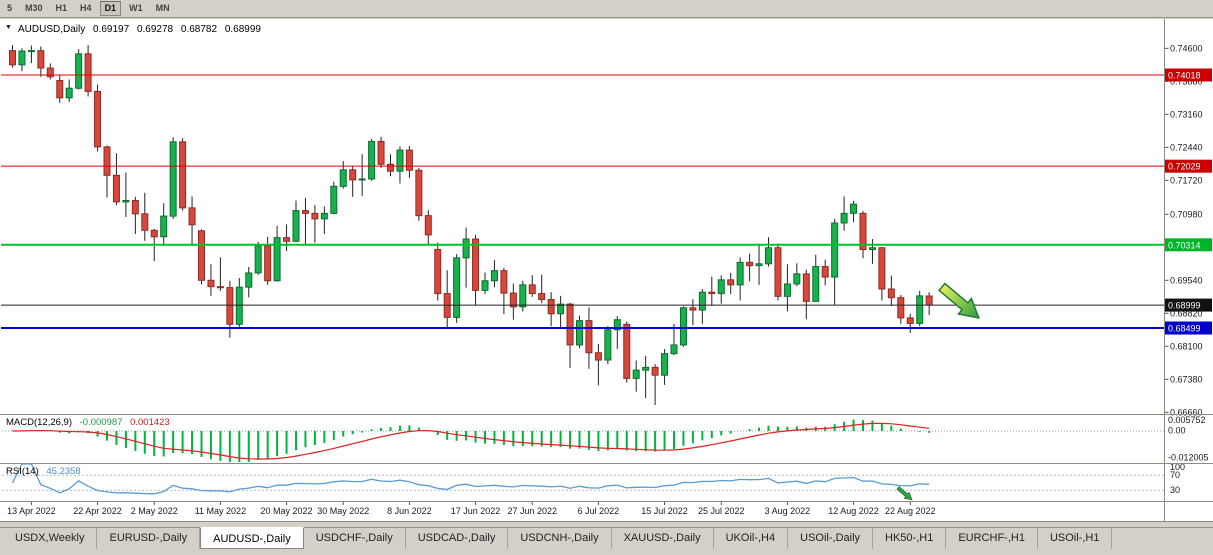 This screenshot has width=1213, height=555. I want to click on x-axis-label: 6 Jul 2022, so click(599, 511).